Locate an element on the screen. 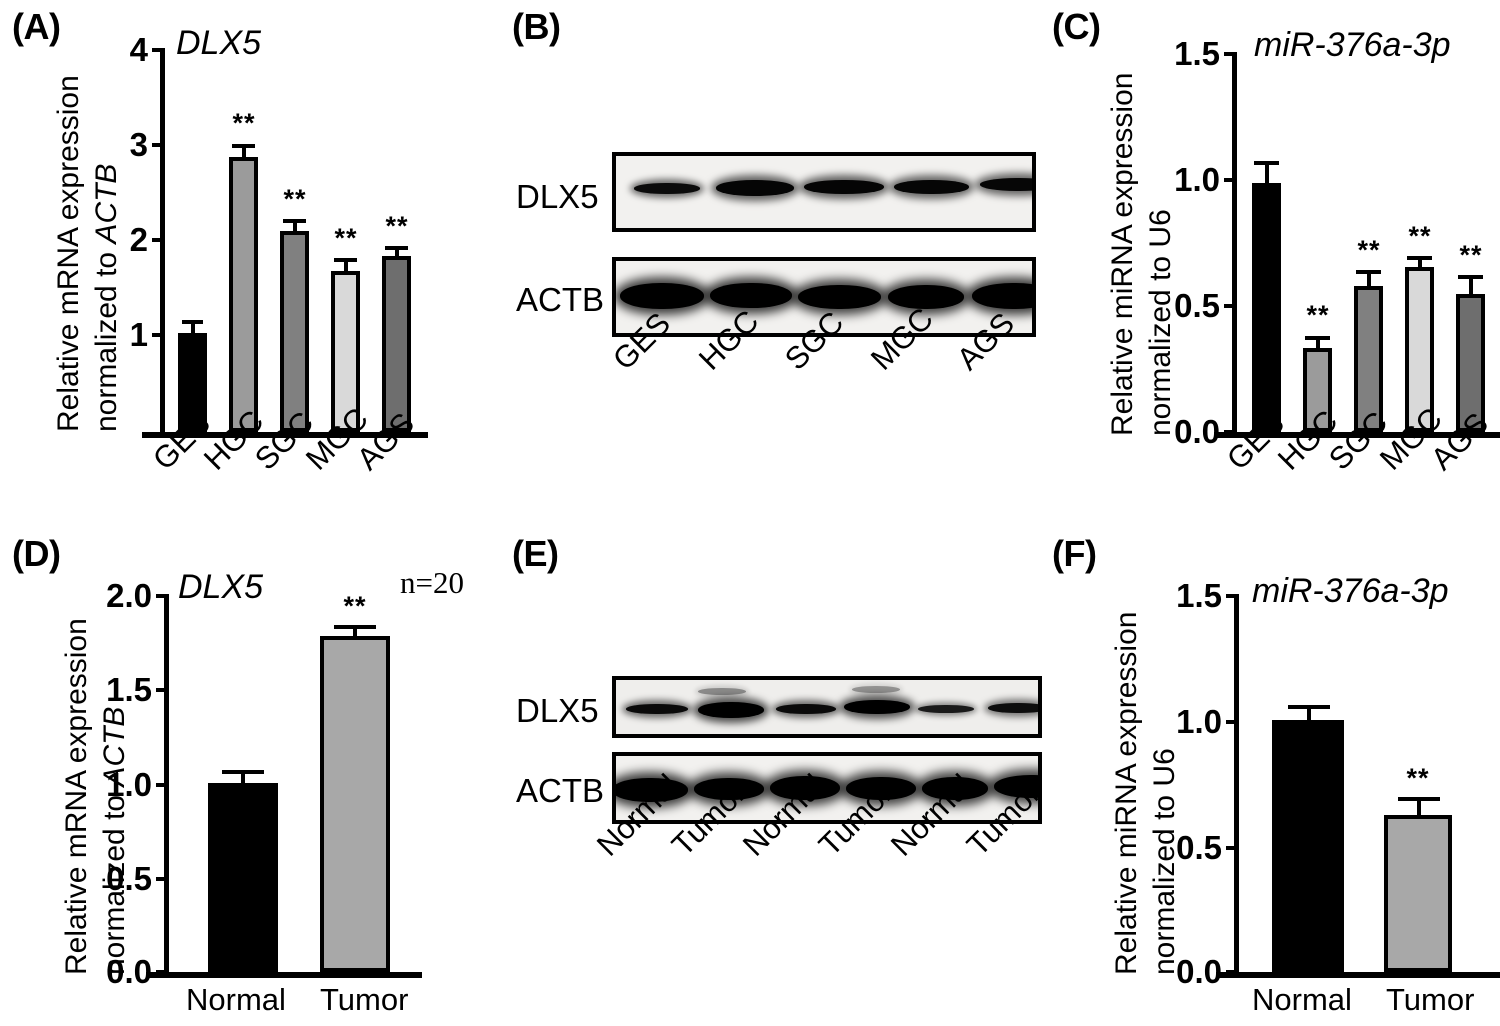 The height and width of the screenshot is (1026, 1500). errorbar-c-mgc is located at coordinates (1419, 262).